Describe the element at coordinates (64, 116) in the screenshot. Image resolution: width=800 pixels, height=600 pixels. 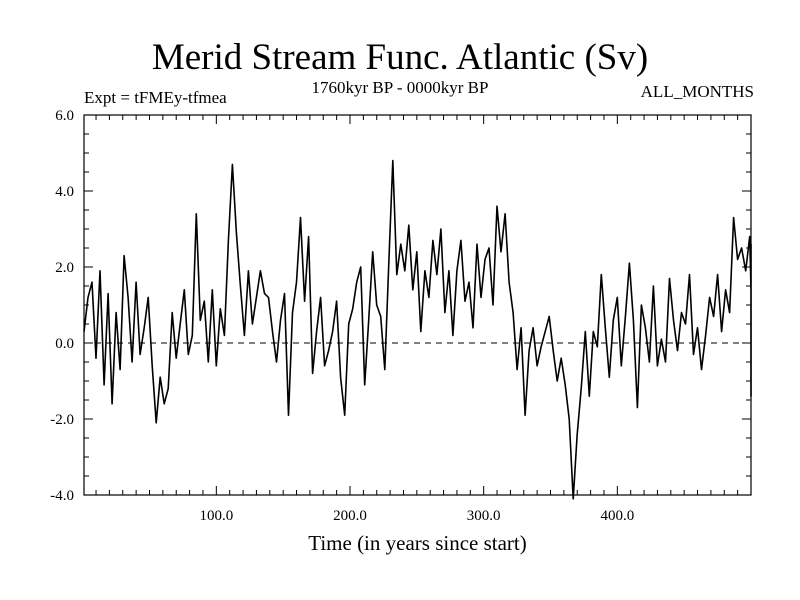
I see `y-tick-label: 6.0` at that location.